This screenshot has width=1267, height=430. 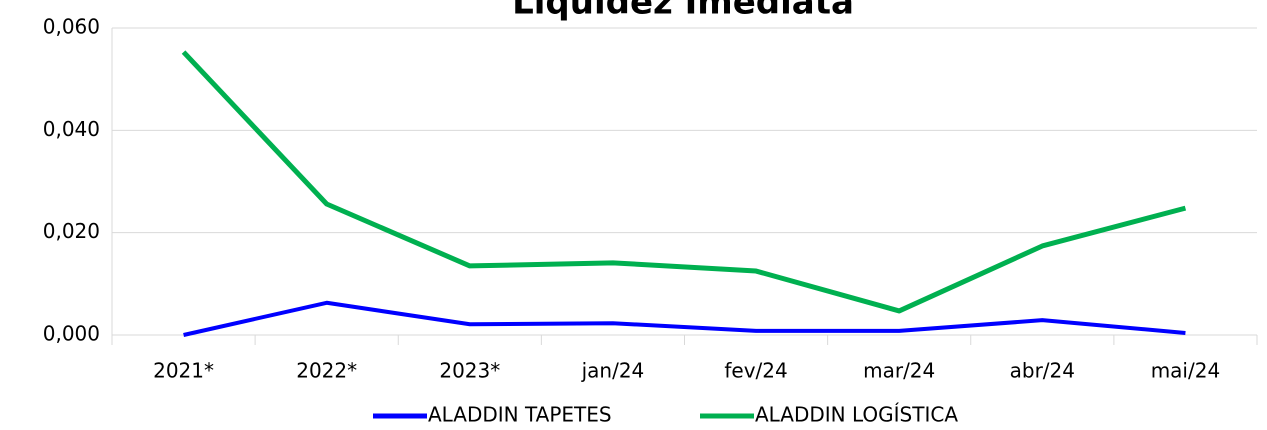 I want to click on x-tick-label: 2022*, so click(x=326, y=371).